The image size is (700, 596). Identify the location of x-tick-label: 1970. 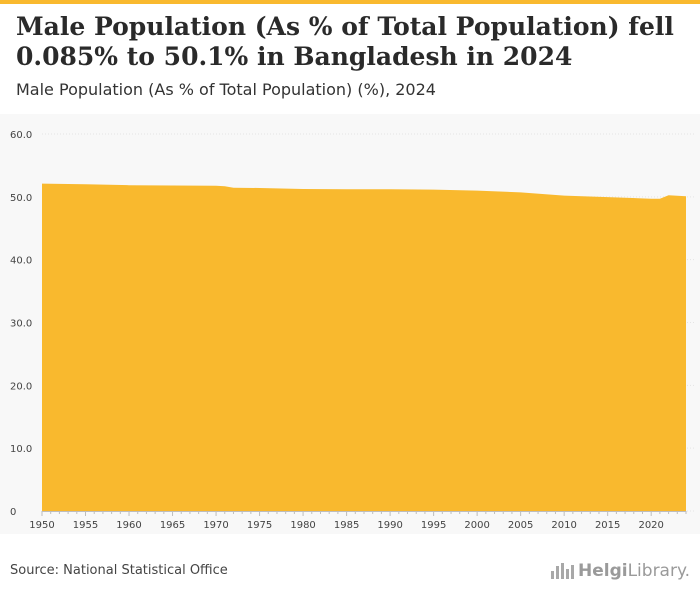
(215, 525).